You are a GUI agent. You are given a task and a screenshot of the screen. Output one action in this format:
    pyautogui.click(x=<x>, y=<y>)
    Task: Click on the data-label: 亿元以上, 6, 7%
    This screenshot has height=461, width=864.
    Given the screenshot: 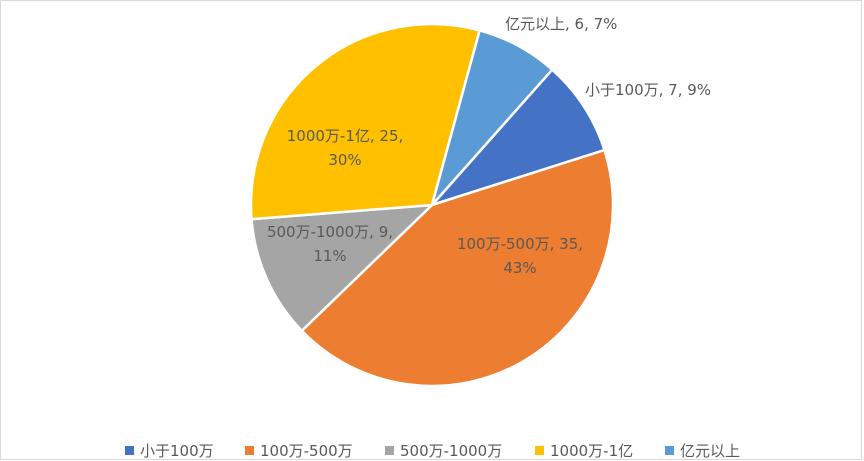 What is the action you would take?
    pyautogui.click(x=561, y=24)
    